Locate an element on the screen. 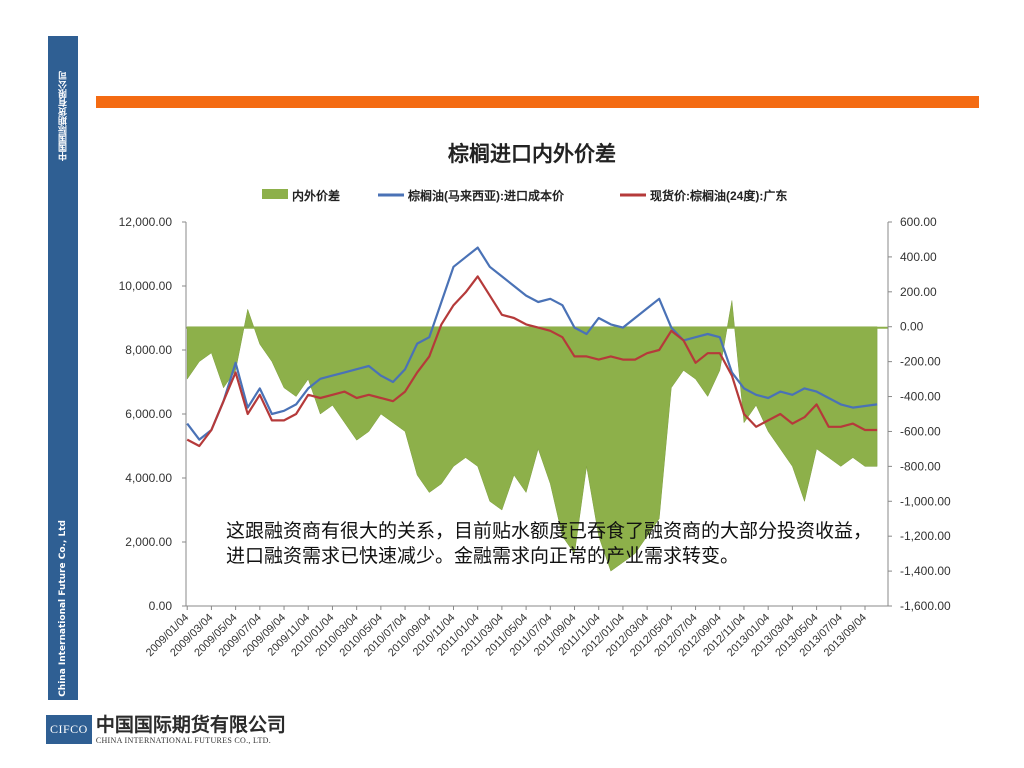 The image size is (1024, 768). left-tick-label: 10,000.00 is located at coordinates (146, 286).